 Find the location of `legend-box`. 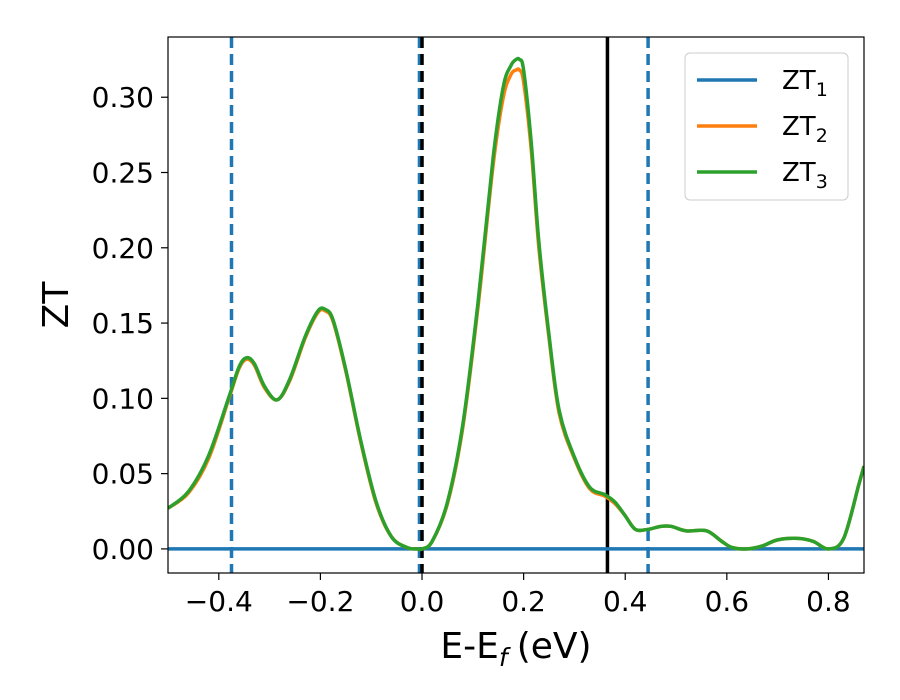

legend-box is located at coordinates (766, 126).